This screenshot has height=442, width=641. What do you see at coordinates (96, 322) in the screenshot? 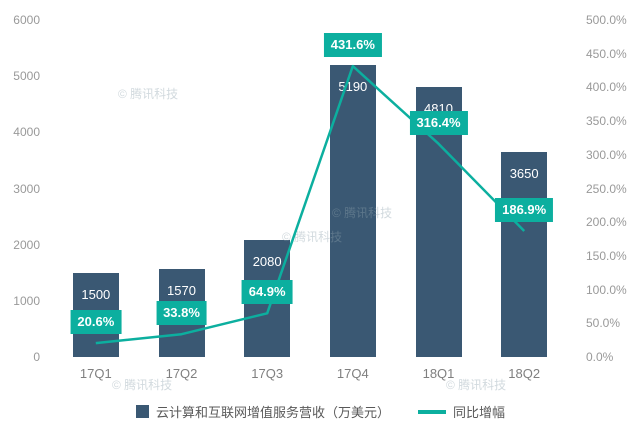
I see `growth-point-label: 20.6%` at bounding box center [96, 322].